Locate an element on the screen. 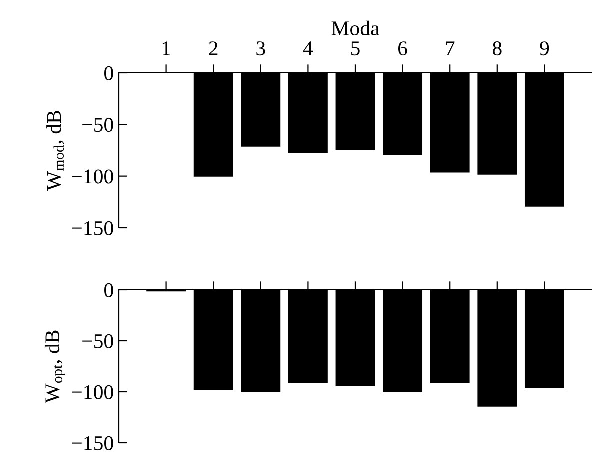 This screenshot has width=592, height=453. y-axis-title: W$_{mod}$, dB is located at coordinates (55, 151).